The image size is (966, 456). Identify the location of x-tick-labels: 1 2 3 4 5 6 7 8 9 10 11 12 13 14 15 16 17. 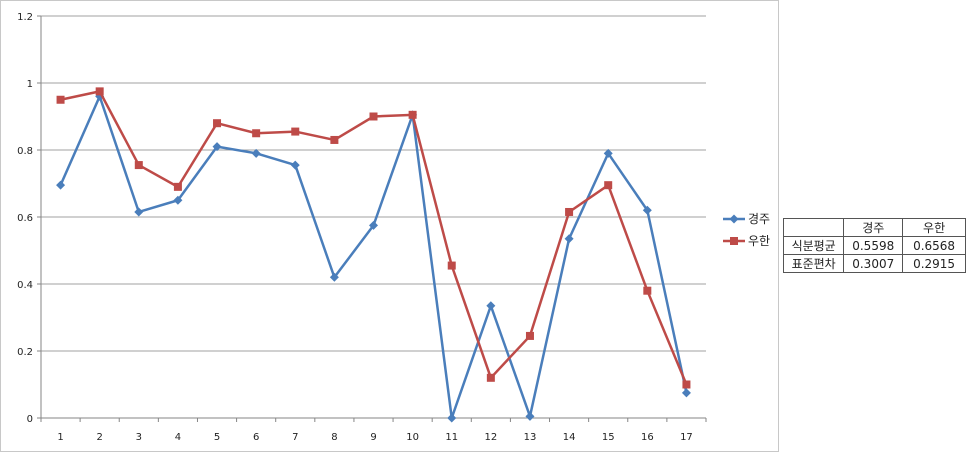
(374, 437).